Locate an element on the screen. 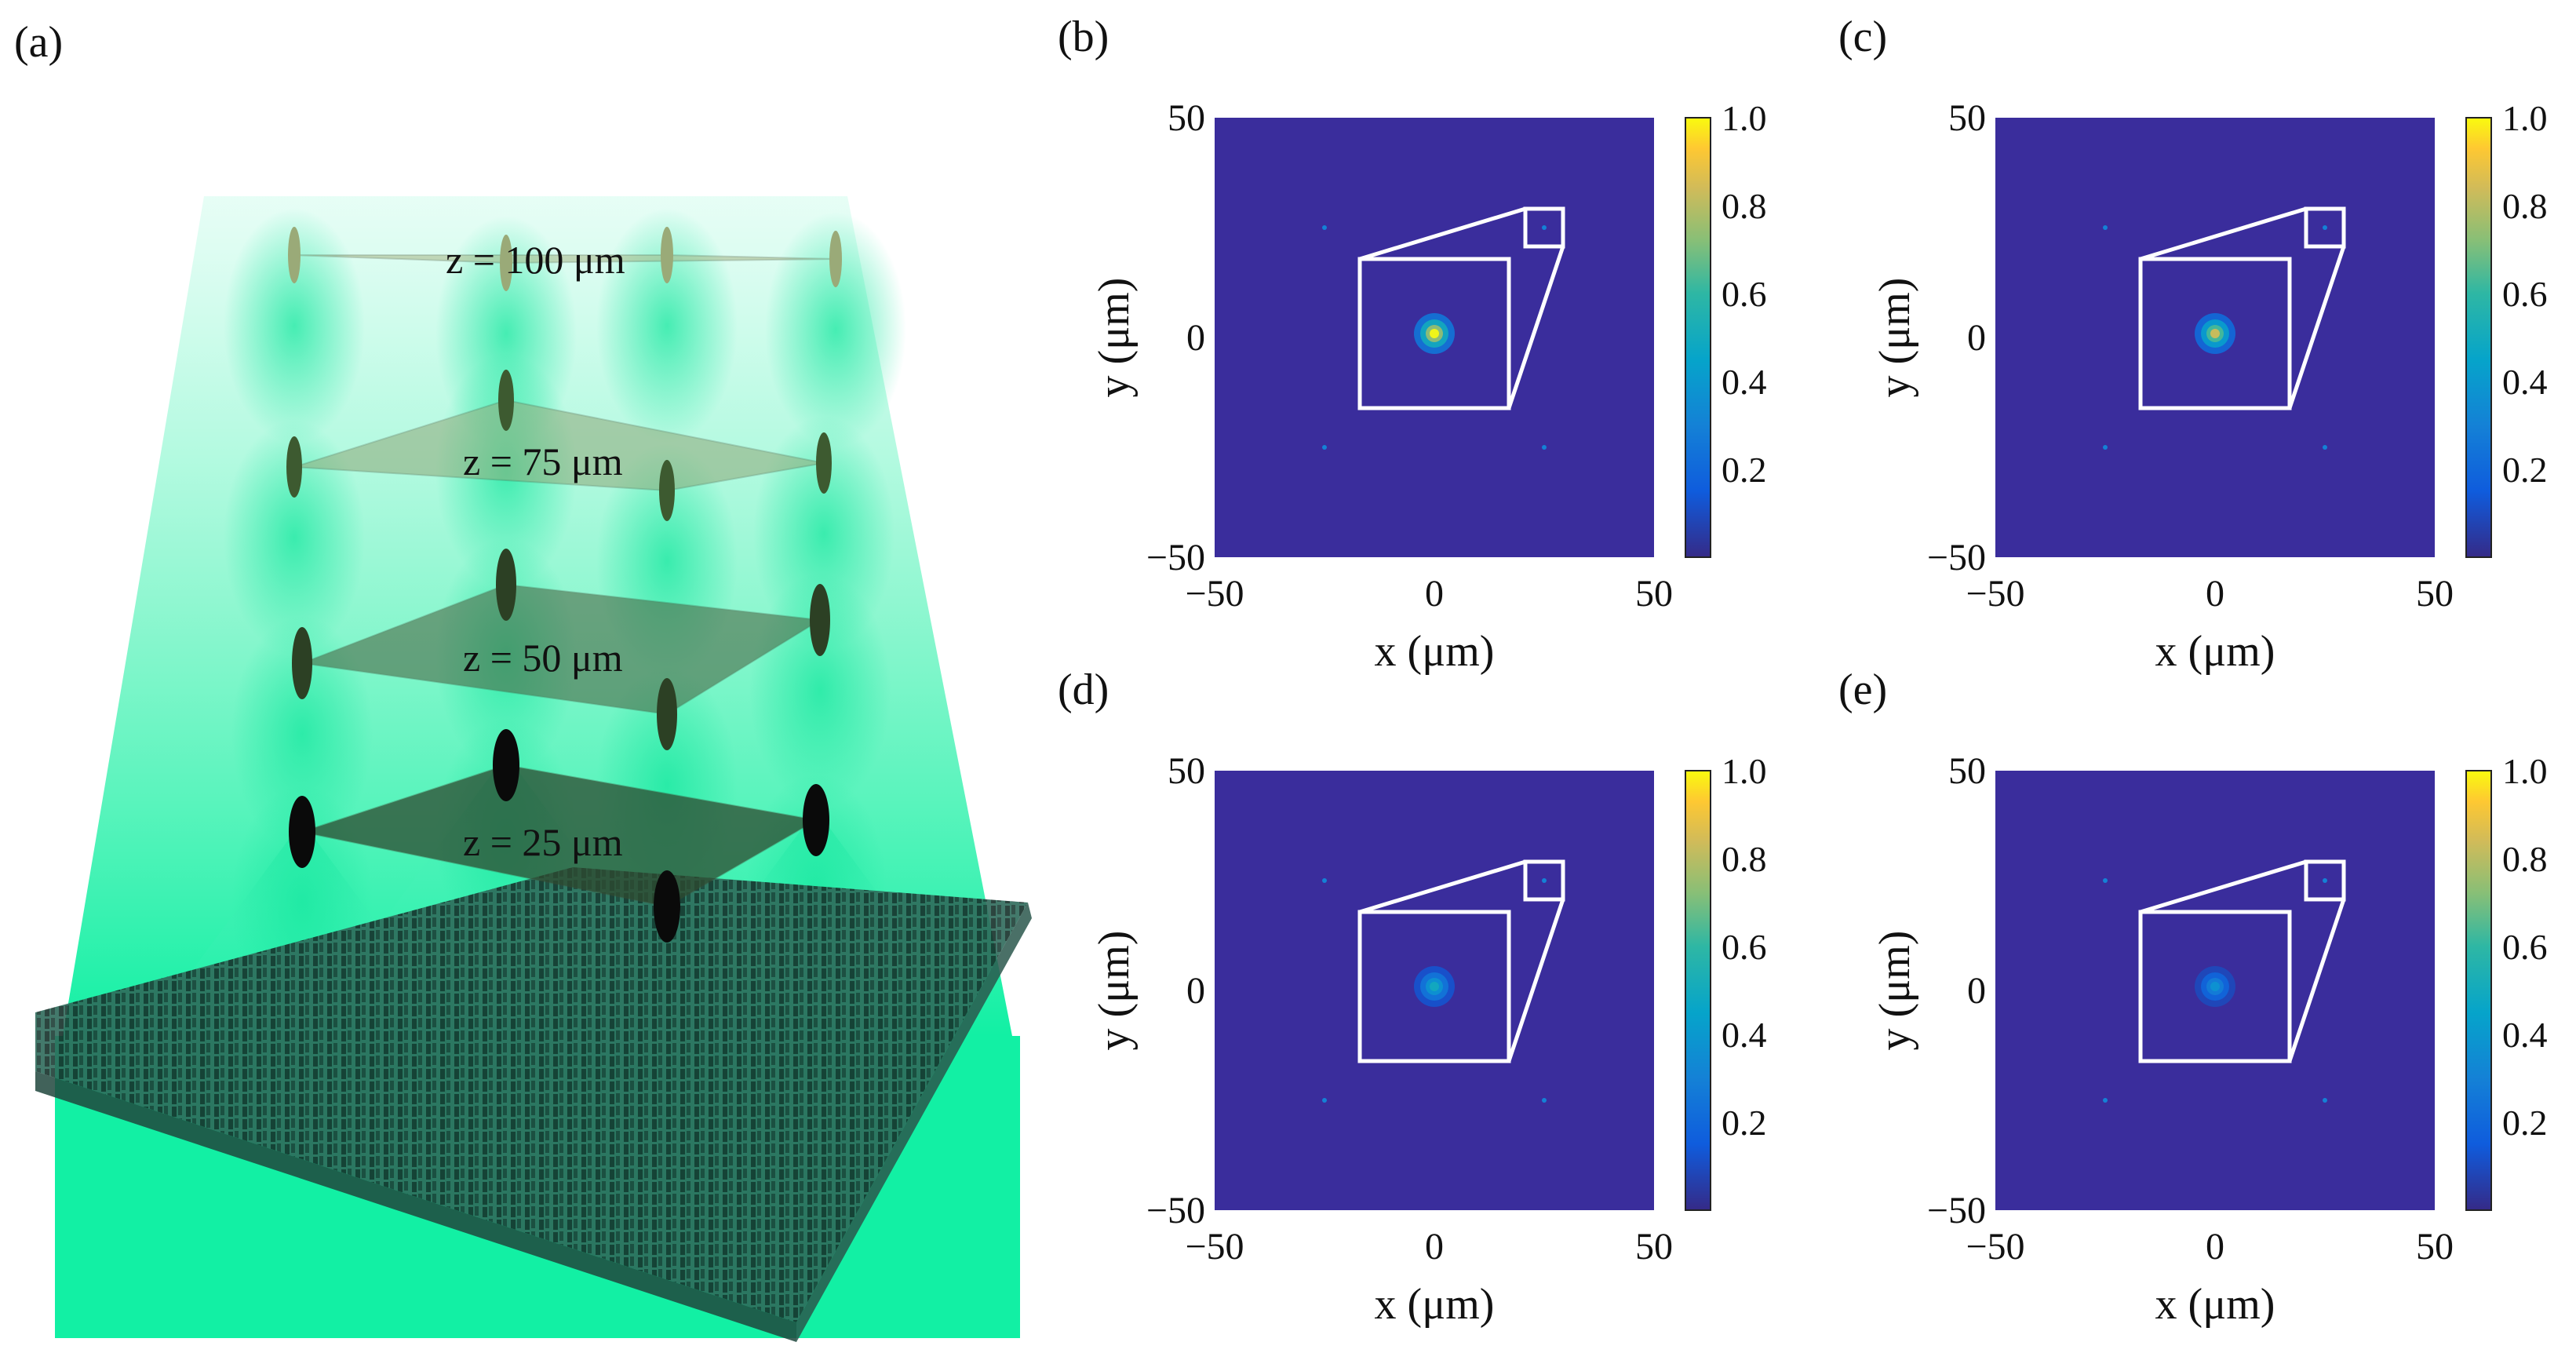 This screenshot has height=1364, width=2576. plane-label: z = 75 μm is located at coordinates (543, 461).